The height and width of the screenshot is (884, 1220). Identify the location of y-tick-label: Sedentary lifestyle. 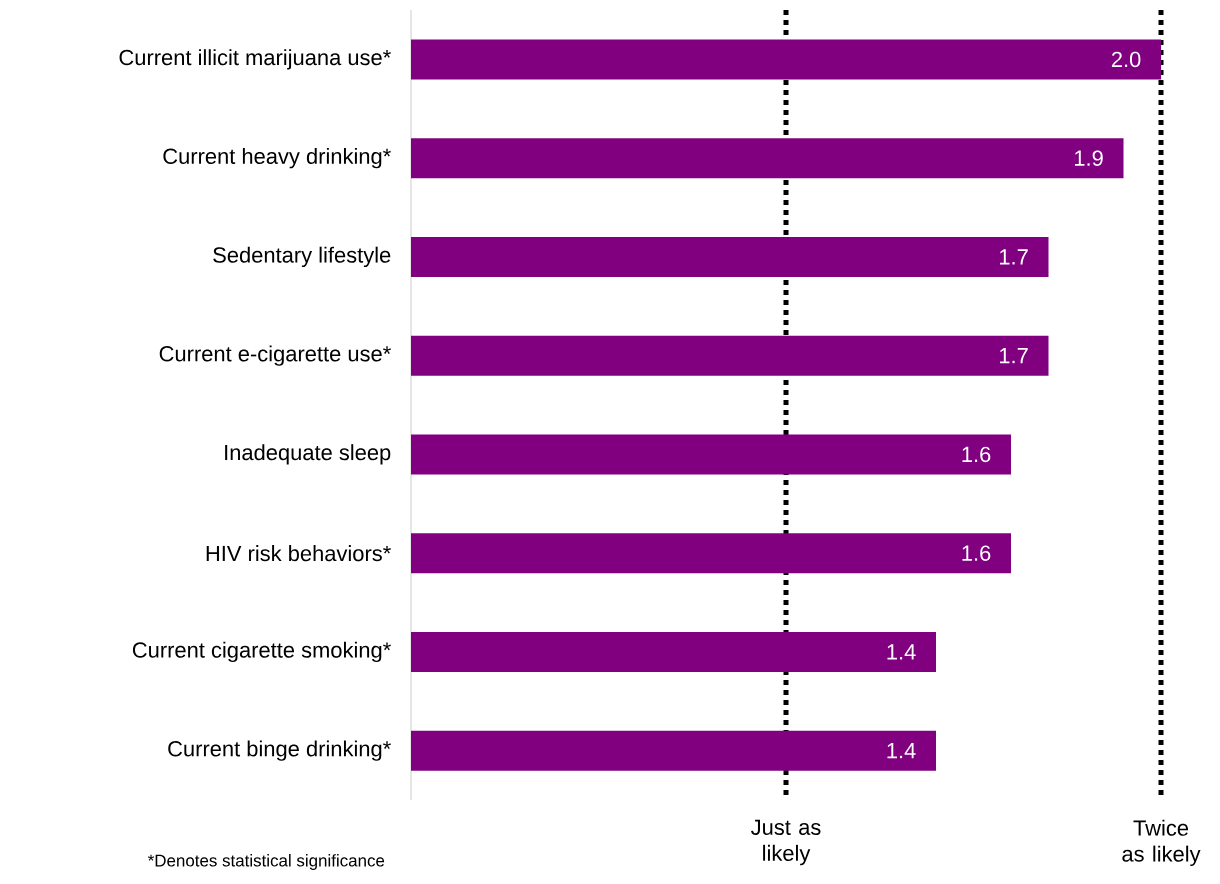
(302, 257).